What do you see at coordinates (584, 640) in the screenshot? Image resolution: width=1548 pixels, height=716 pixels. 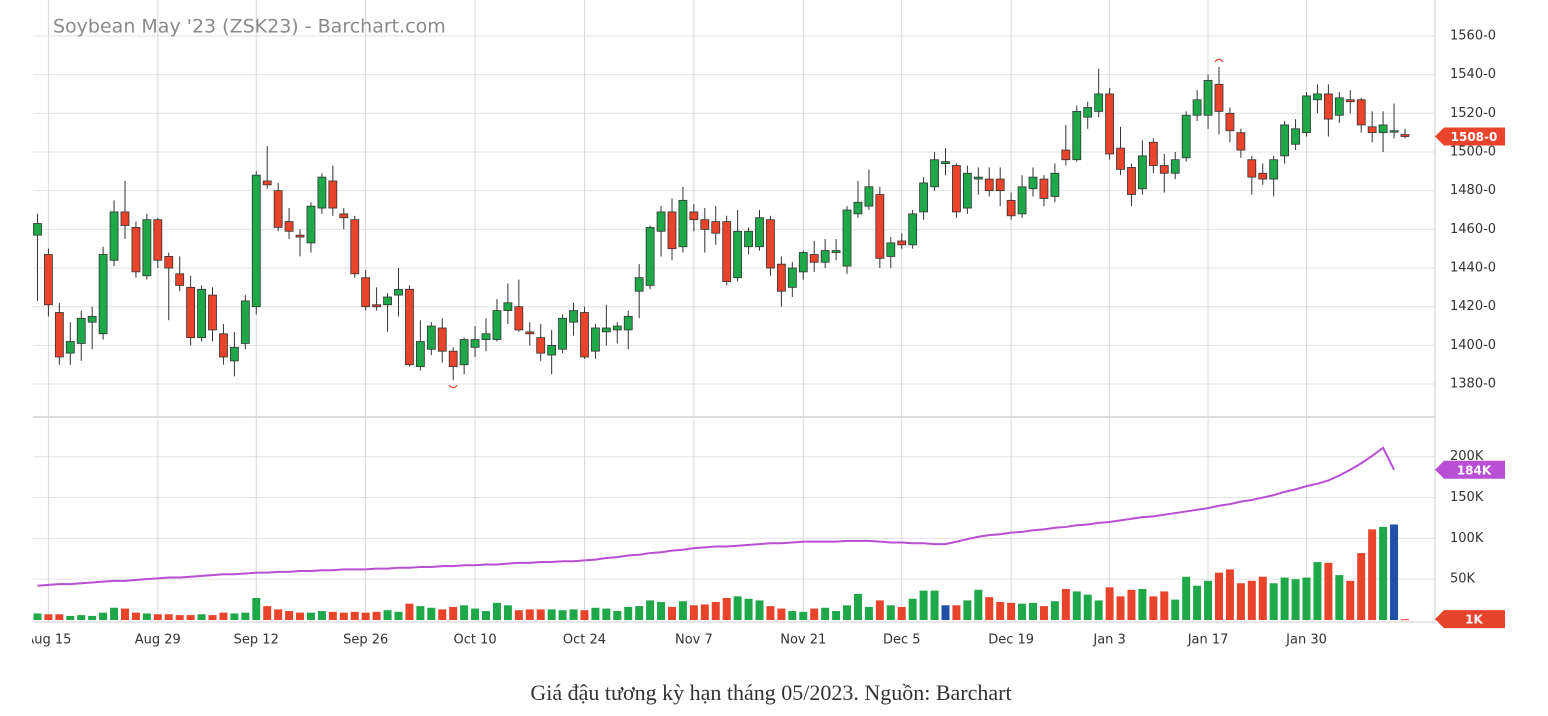 I see `x-tick-label: Oct 24` at bounding box center [584, 640].